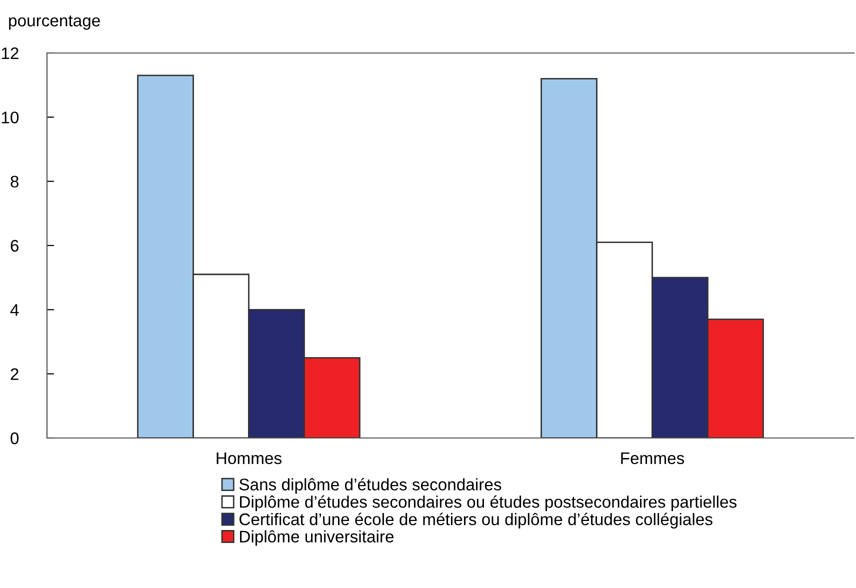  What do you see at coordinates (10, 118) in the screenshot?
I see `y-tick-label: 10` at bounding box center [10, 118].